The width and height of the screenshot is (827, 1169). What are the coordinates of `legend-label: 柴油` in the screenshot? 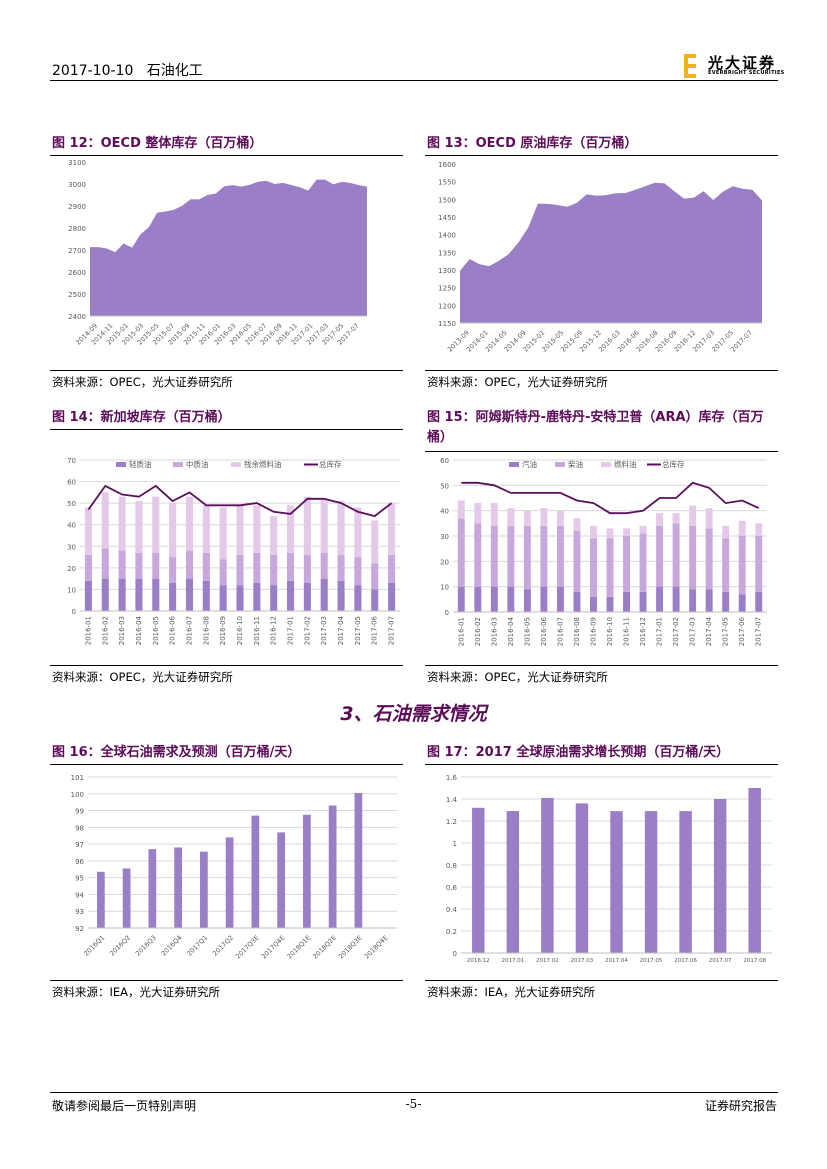 It's located at (575, 464).